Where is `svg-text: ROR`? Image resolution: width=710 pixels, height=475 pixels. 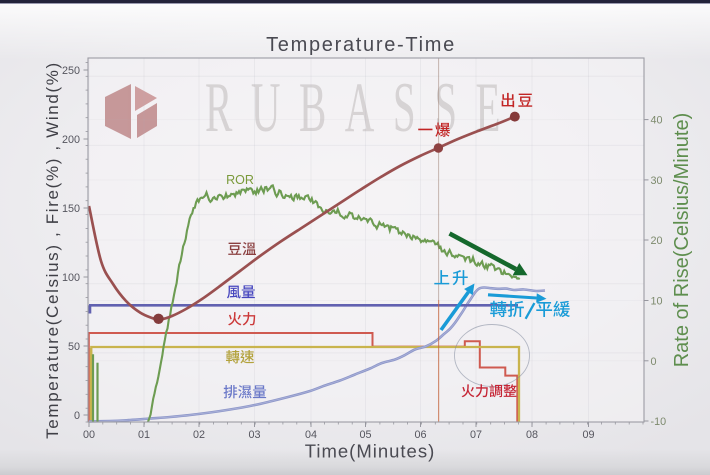
svg-text: ROR is located at coordinates (240, 180).